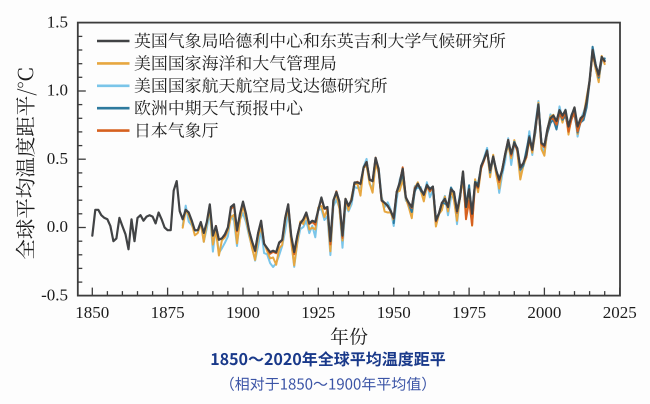 The height and width of the screenshot is (404, 650). What do you see at coordinates (620, 312) in the screenshot?
I see `svg-text: 2025` at bounding box center [620, 312].